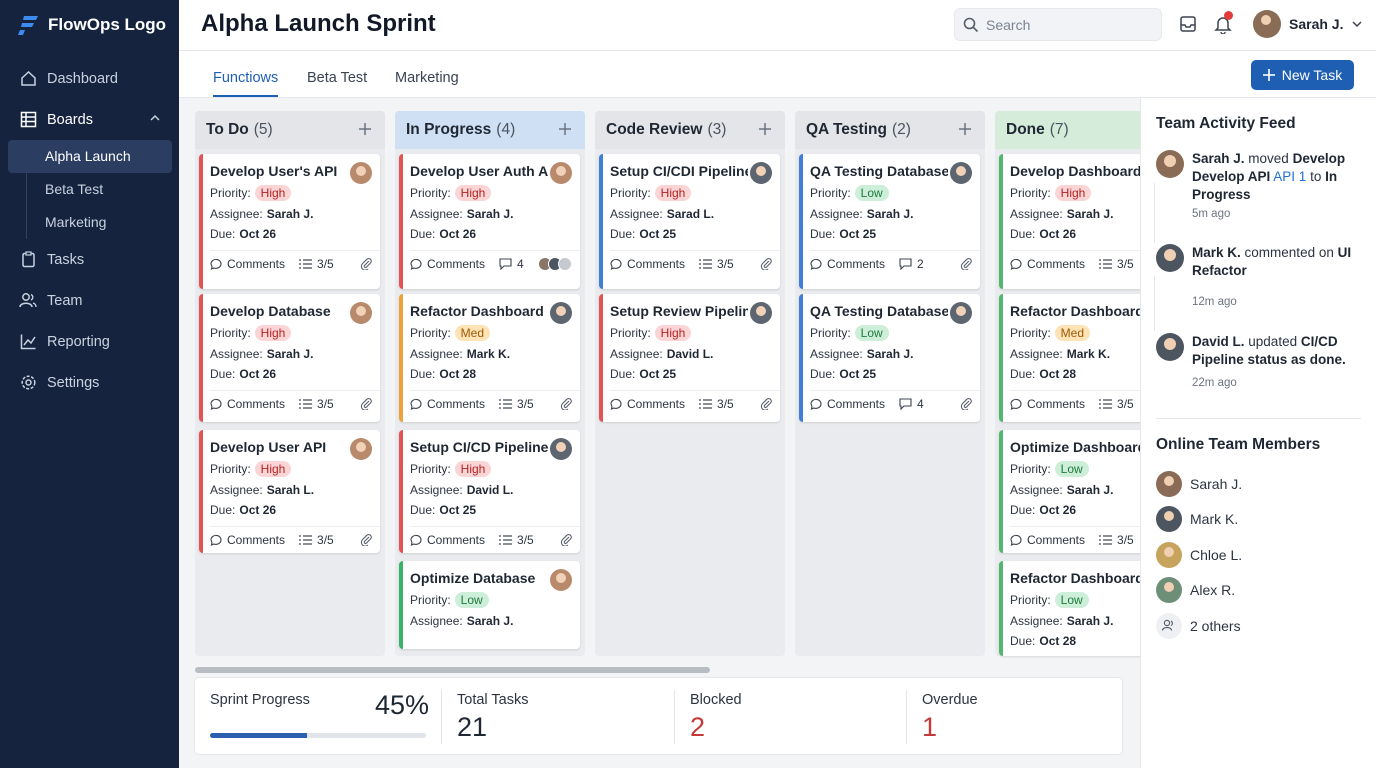 This screenshot has height=768, width=1376. I want to click on user-menu: Sarah J., so click(1308, 24).